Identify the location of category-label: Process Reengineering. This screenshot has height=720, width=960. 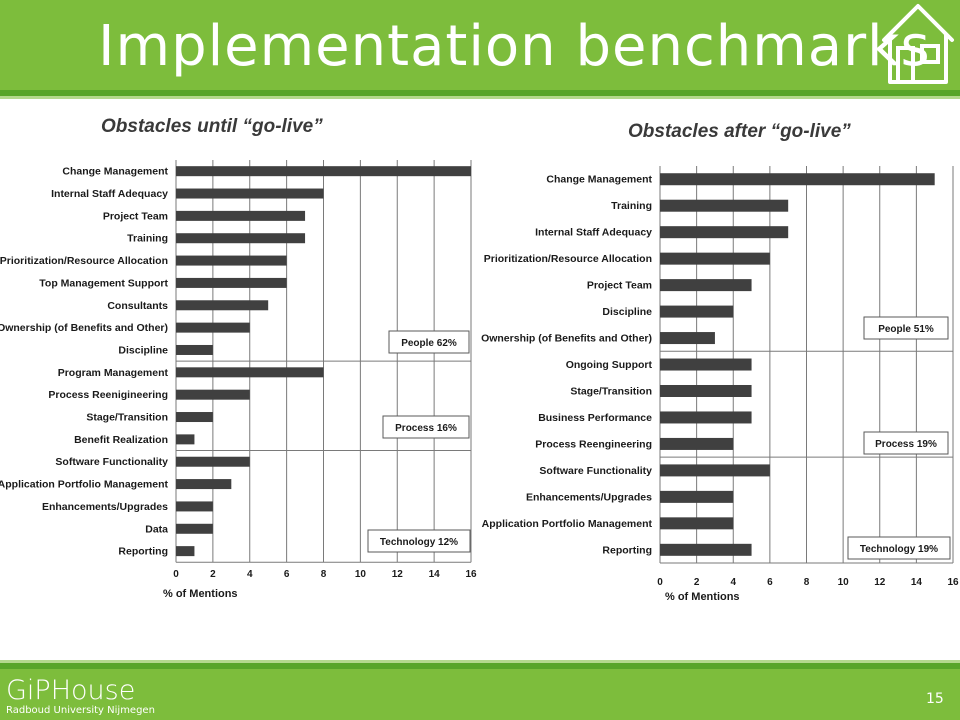
(593, 444).